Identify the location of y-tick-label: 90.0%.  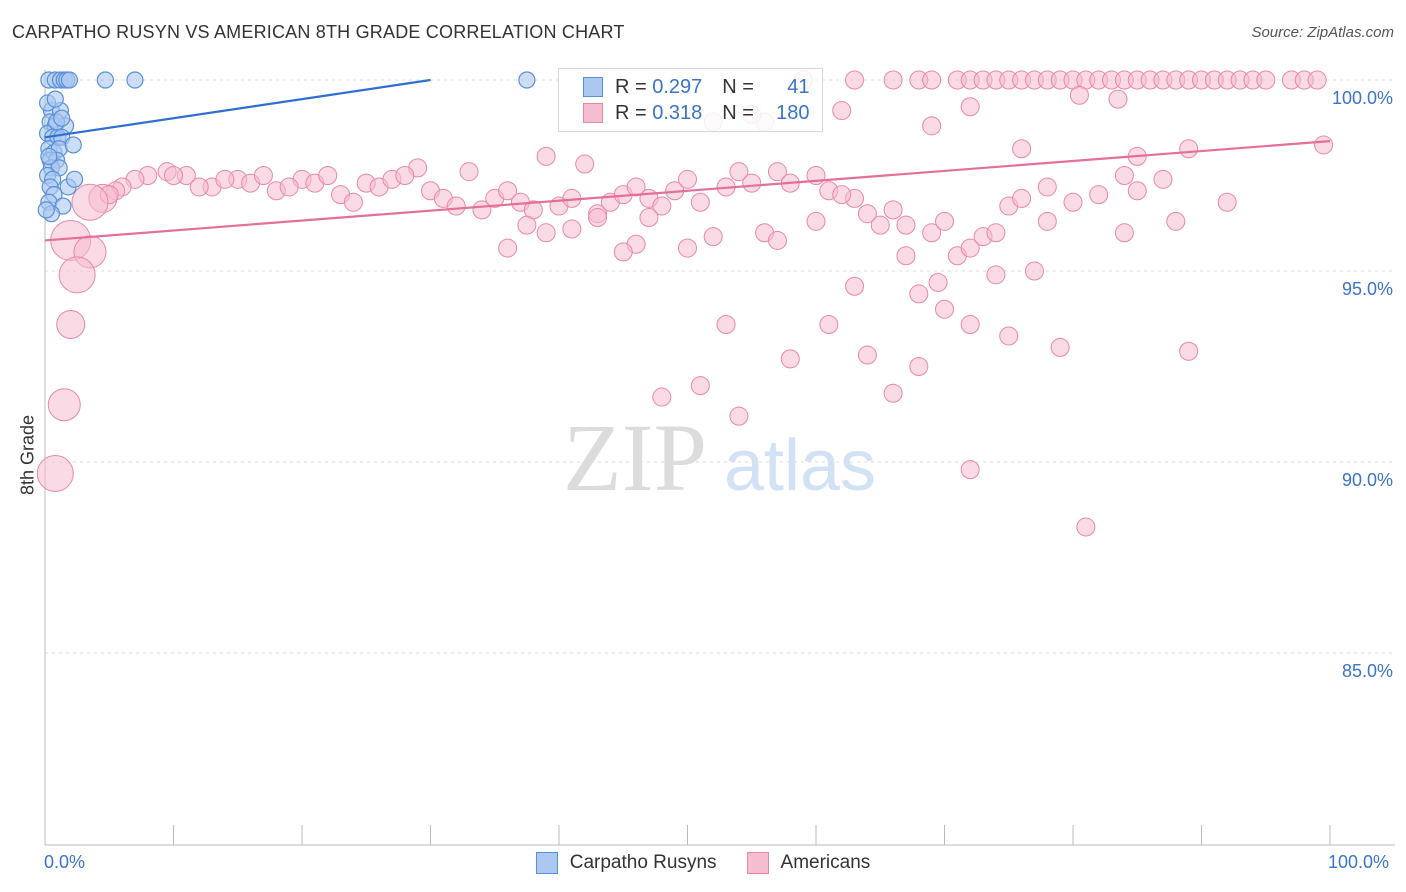
(1367, 480).